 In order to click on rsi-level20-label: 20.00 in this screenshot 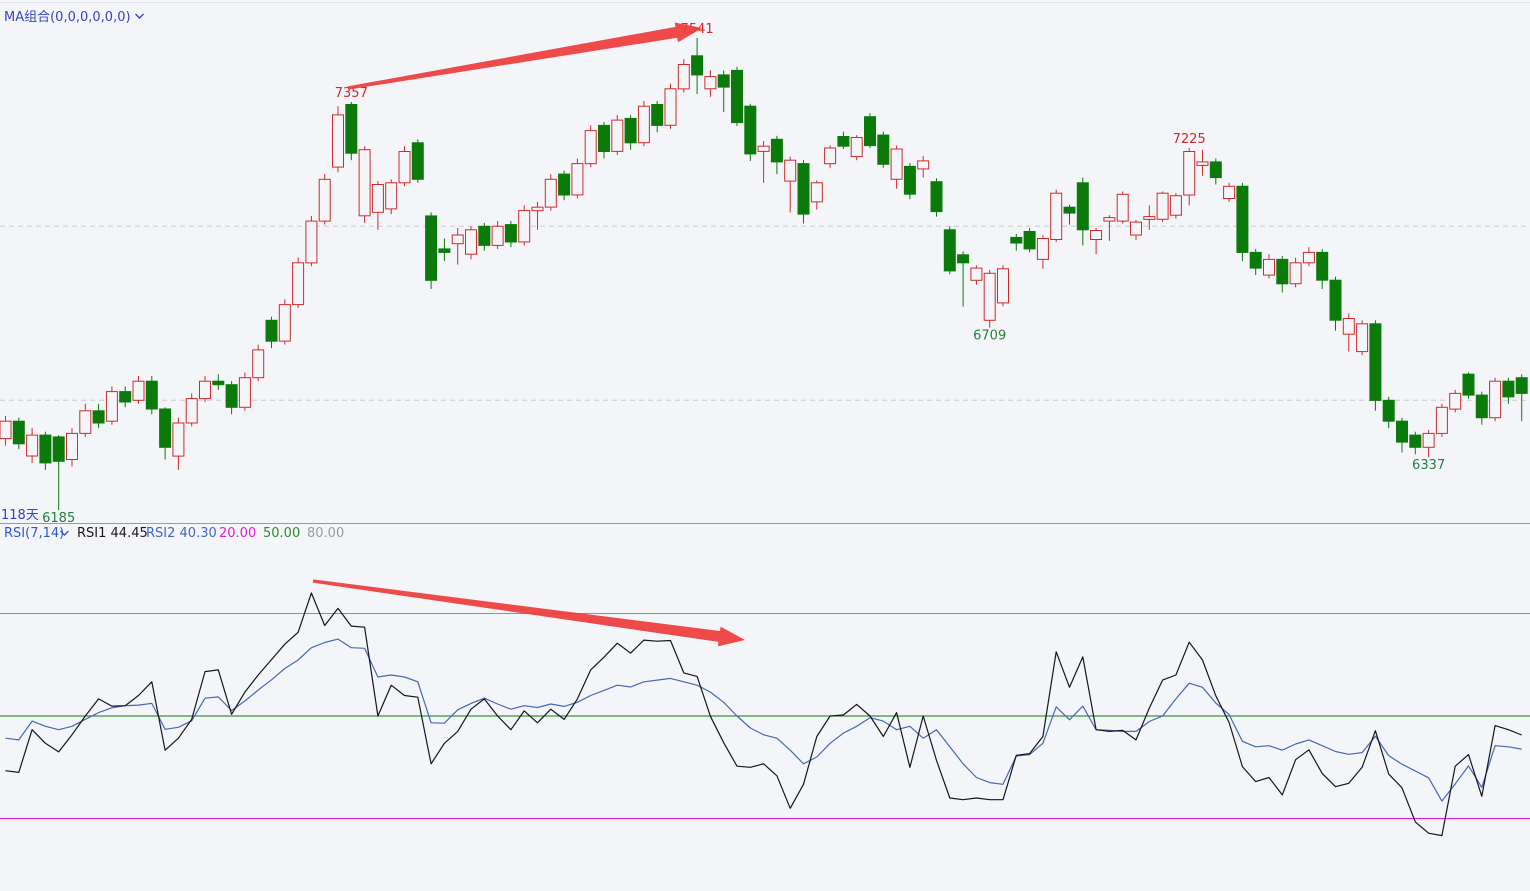, I will do `click(238, 533)`.